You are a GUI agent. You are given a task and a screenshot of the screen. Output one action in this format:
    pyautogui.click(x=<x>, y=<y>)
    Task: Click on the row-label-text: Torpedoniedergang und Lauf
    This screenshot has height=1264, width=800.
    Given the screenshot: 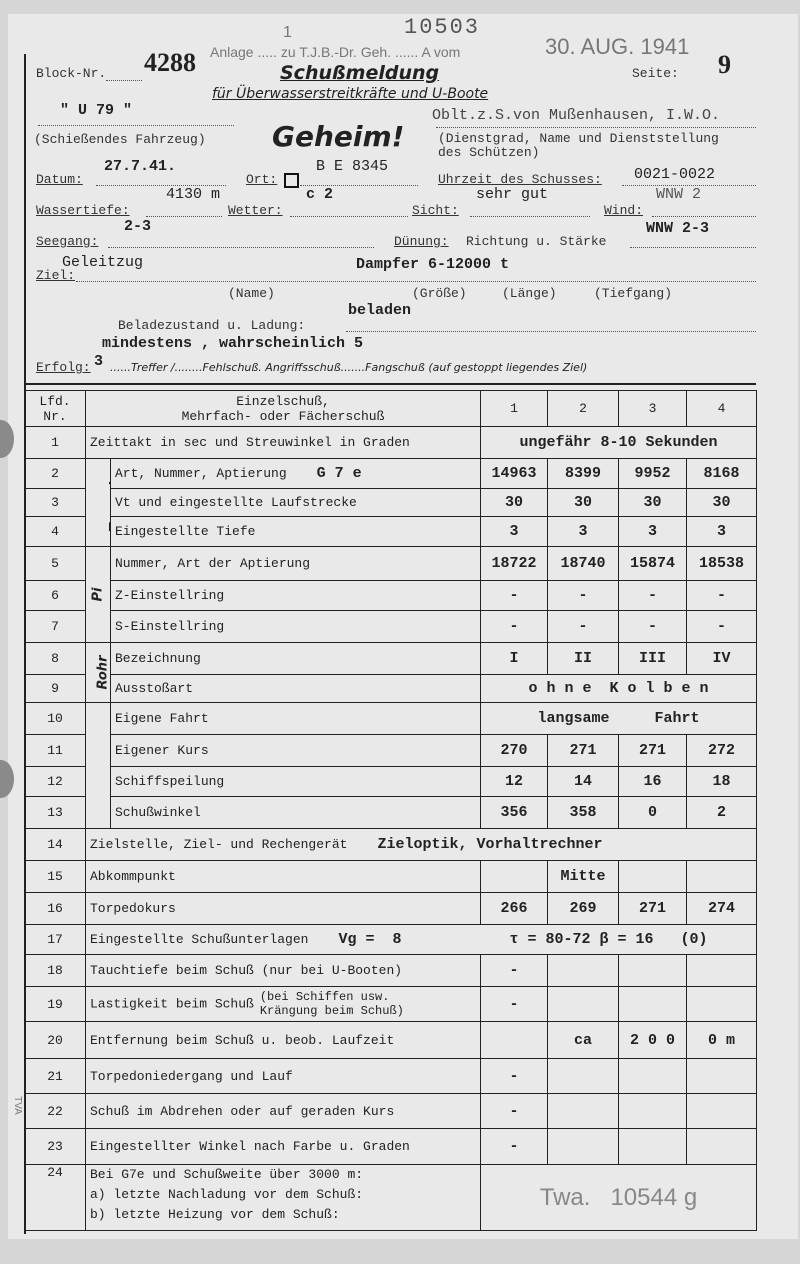 What is the action you would take?
    pyautogui.click(x=191, y=1076)
    